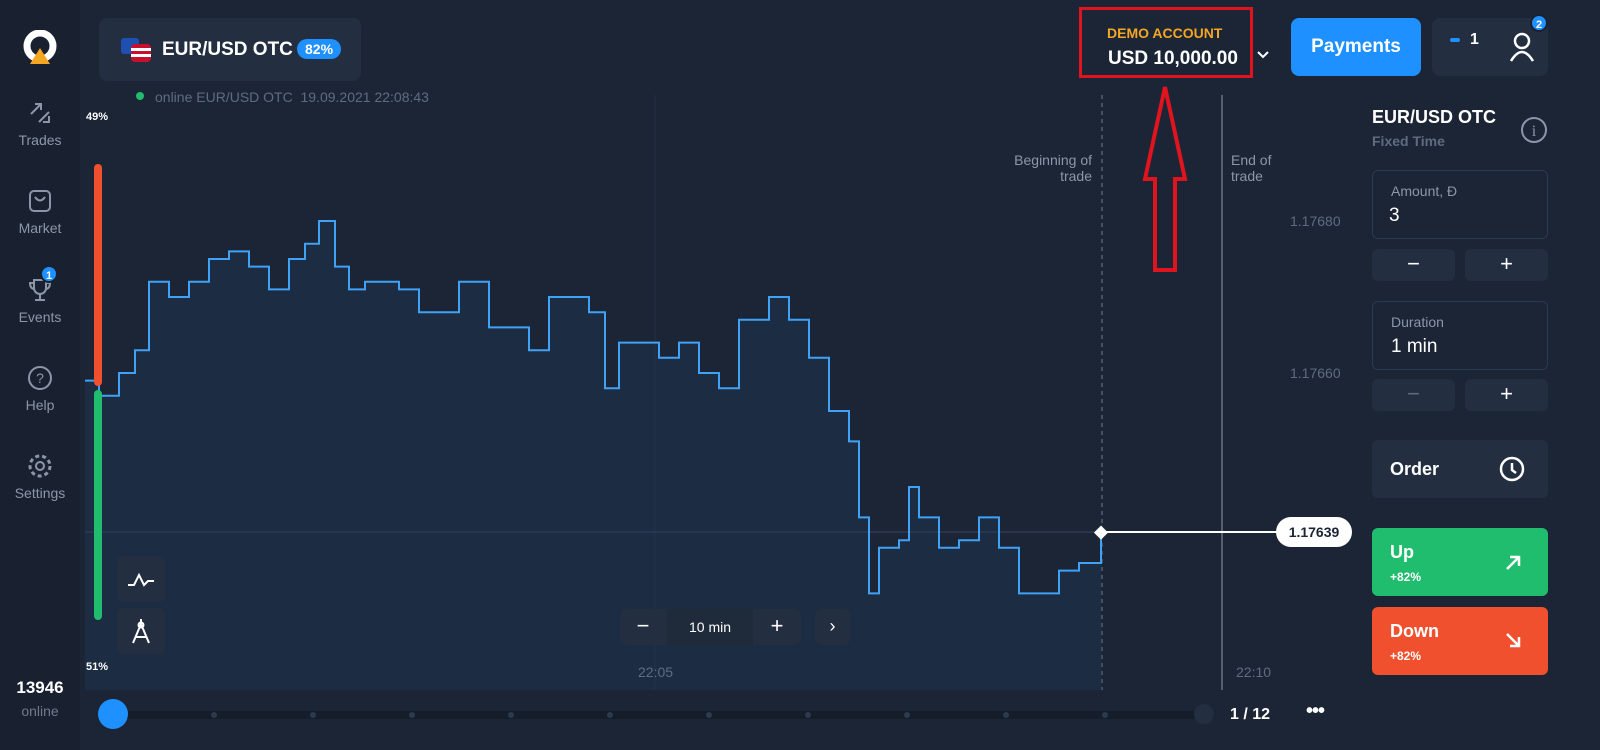  Describe the element at coordinates (40, 405) in the screenshot. I see `sidebar-item-label: Help` at that location.